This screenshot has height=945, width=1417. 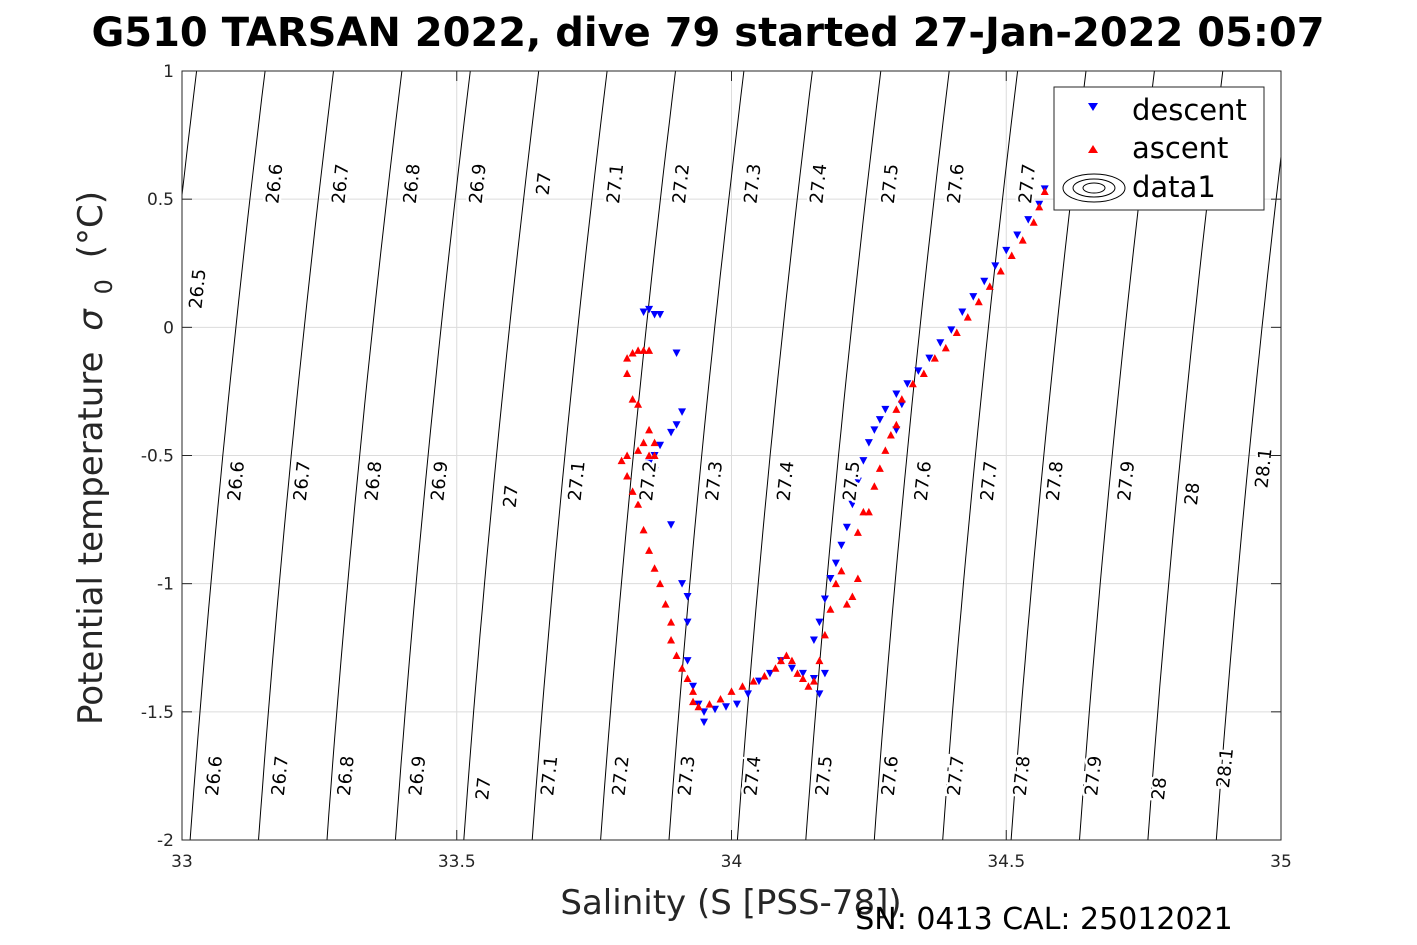 What do you see at coordinates (1192, 493) in the screenshot?
I see `isopycnal-label: 28` at bounding box center [1192, 493].